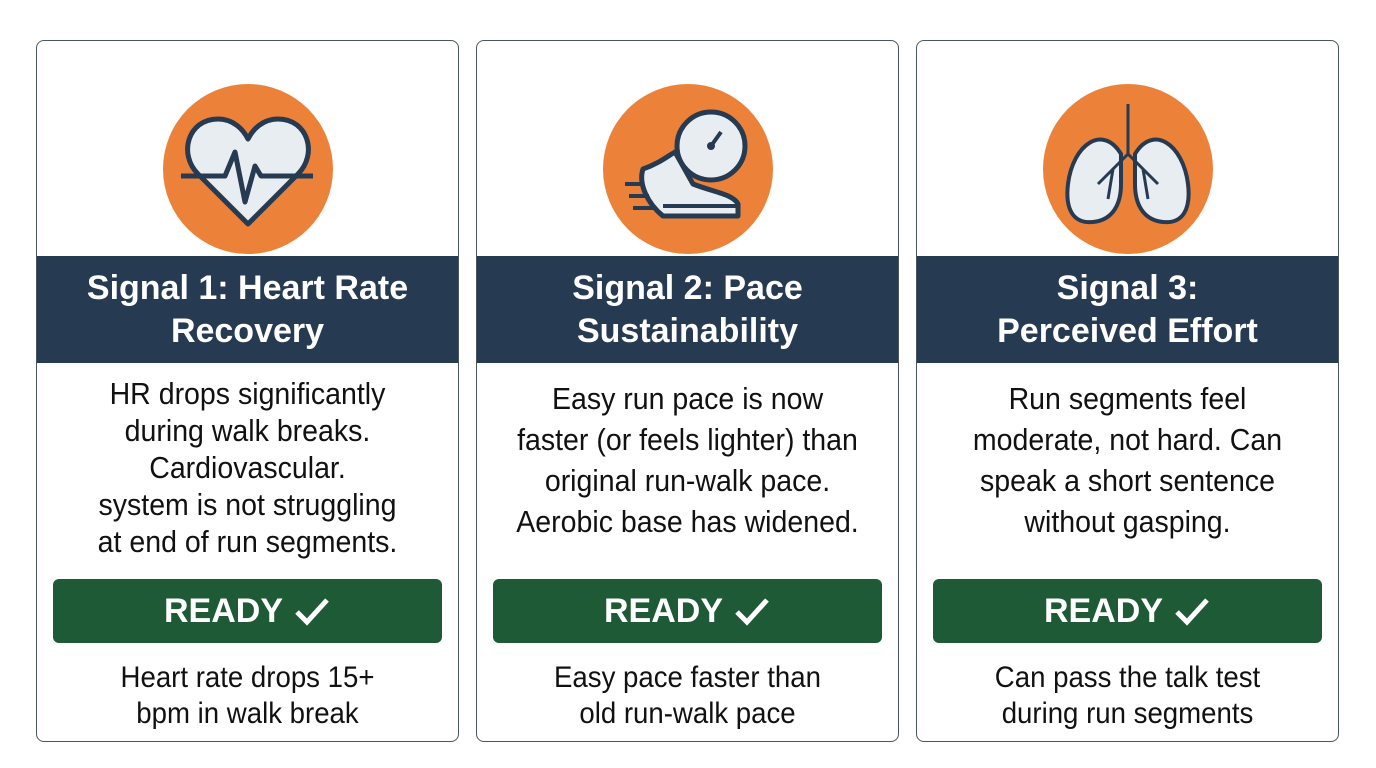 The image size is (1376, 768). I want to click on body-line: Aerobic base has widened., so click(687, 521).